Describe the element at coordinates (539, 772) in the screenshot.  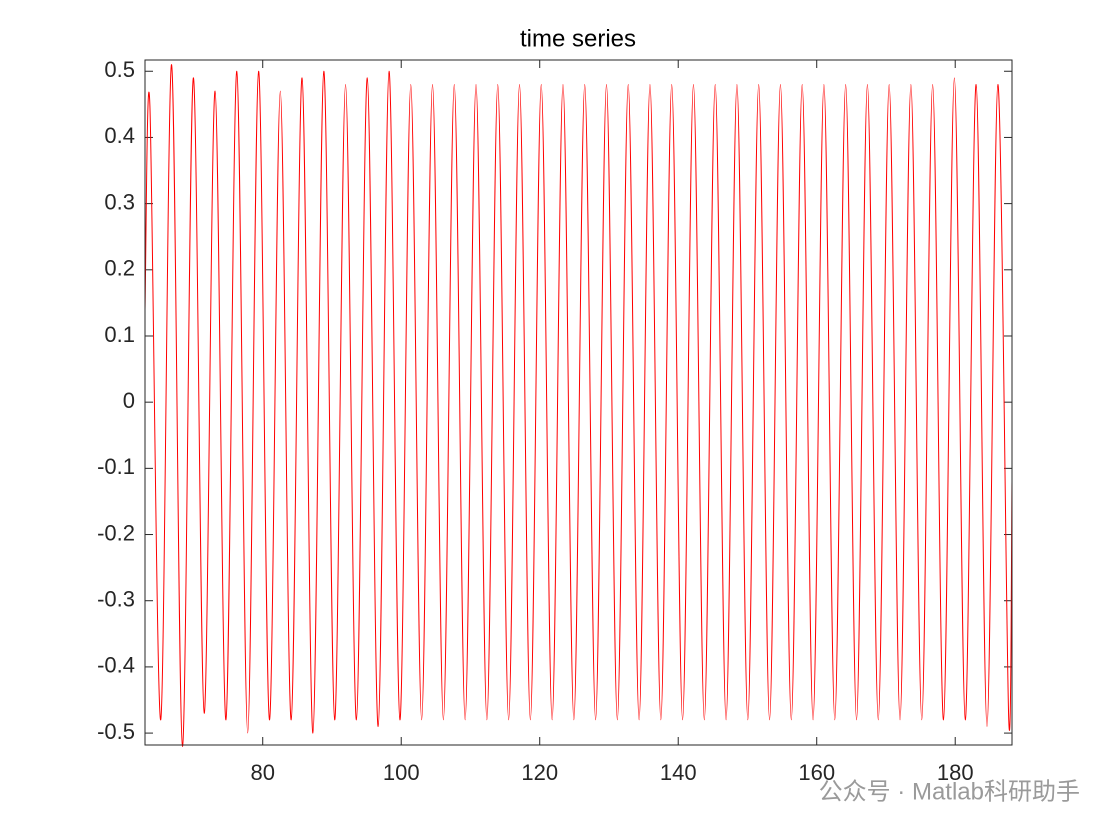
I see `x-tick-label: 120` at that location.